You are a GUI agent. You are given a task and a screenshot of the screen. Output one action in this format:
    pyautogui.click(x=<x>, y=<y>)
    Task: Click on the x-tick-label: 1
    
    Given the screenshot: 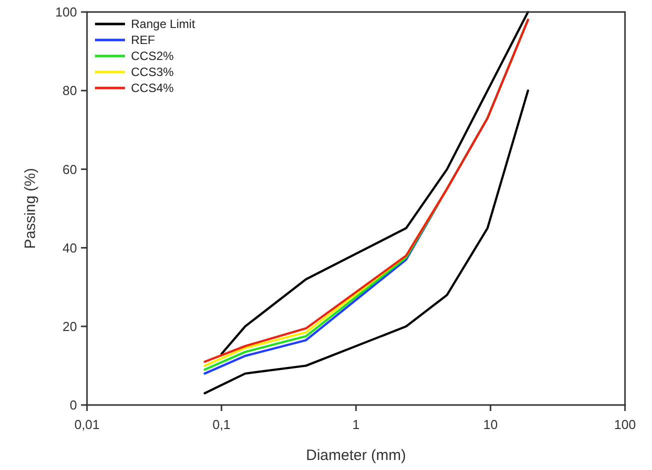 What is the action you would take?
    pyautogui.click(x=356, y=424)
    